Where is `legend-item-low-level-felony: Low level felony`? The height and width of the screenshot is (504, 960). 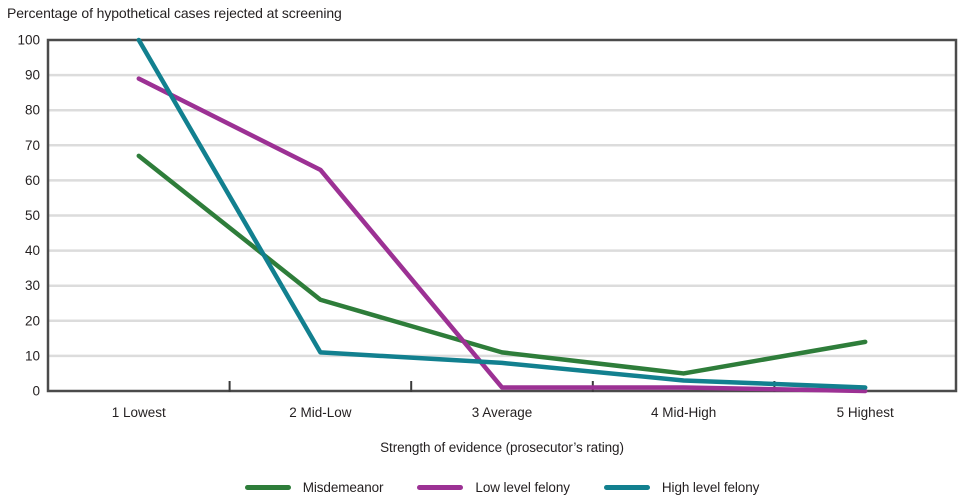 legend-item-low-level-felony: Low level felony is located at coordinates (493, 487).